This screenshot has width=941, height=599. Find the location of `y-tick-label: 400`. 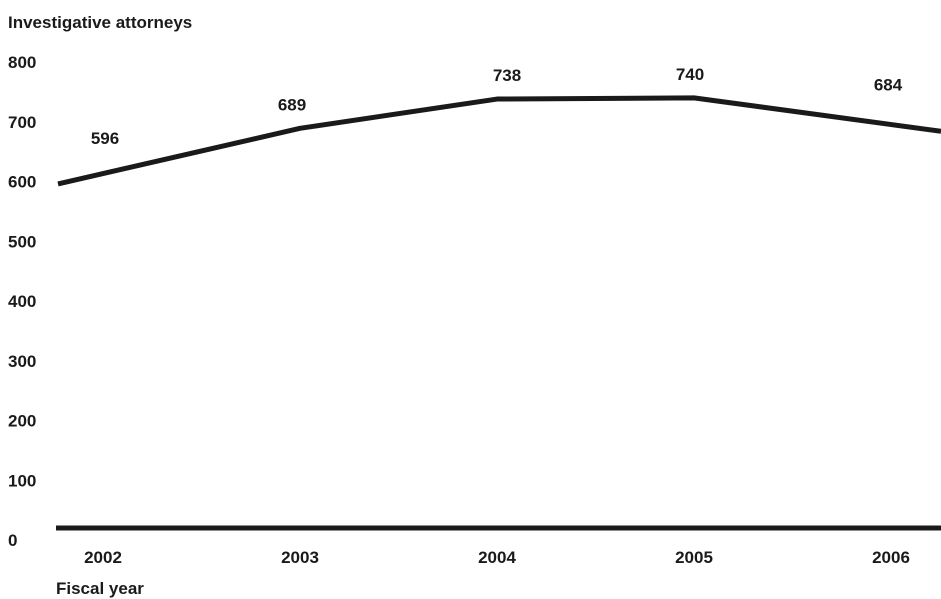

y-tick-label: 400 is located at coordinates (22, 301).